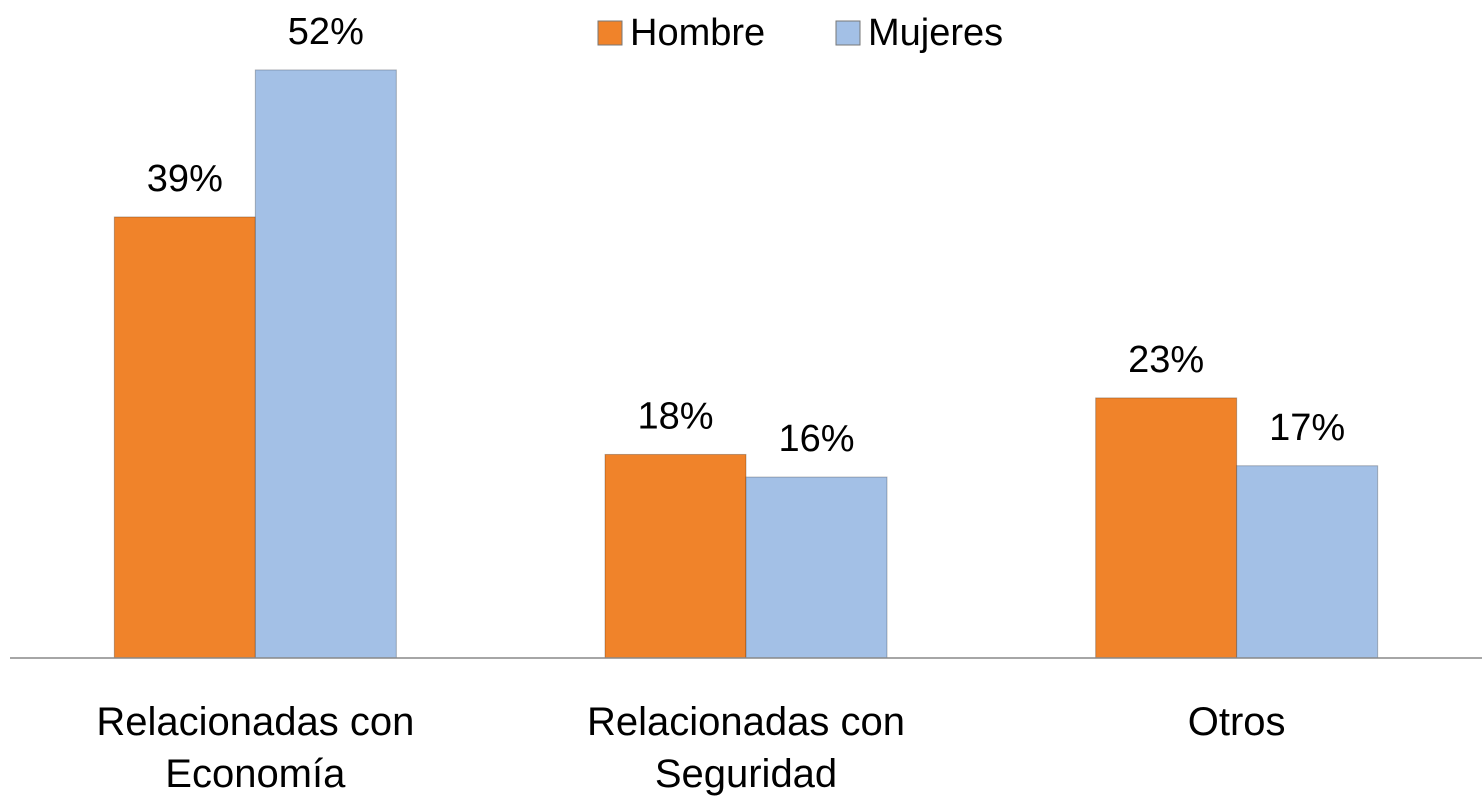 This screenshot has height=802, width=1482. Describe the element at coordinates (185, 179) in the screenshot. I see `data-label: 39%` at that location.